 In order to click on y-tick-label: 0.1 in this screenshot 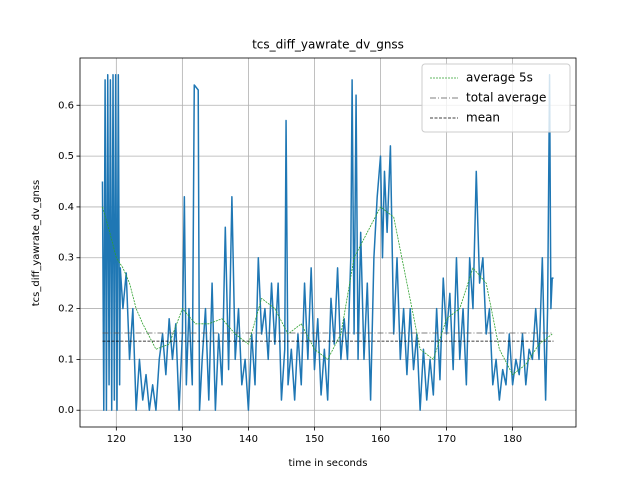, I will do `click(66, 359)`.